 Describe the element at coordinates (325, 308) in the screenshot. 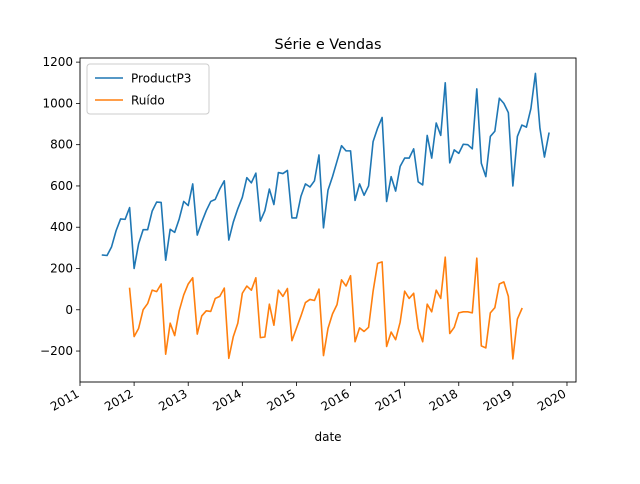

I see `series-line-ruido` at that location.